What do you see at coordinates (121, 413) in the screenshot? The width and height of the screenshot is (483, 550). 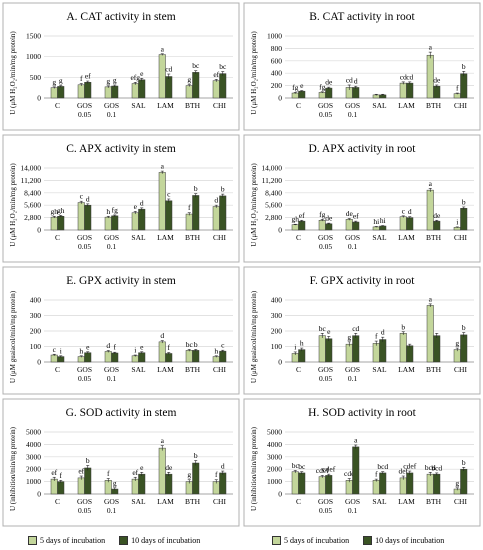 I see `chart-title: G. SOD activity in stem` at bounding box center [121, 413].